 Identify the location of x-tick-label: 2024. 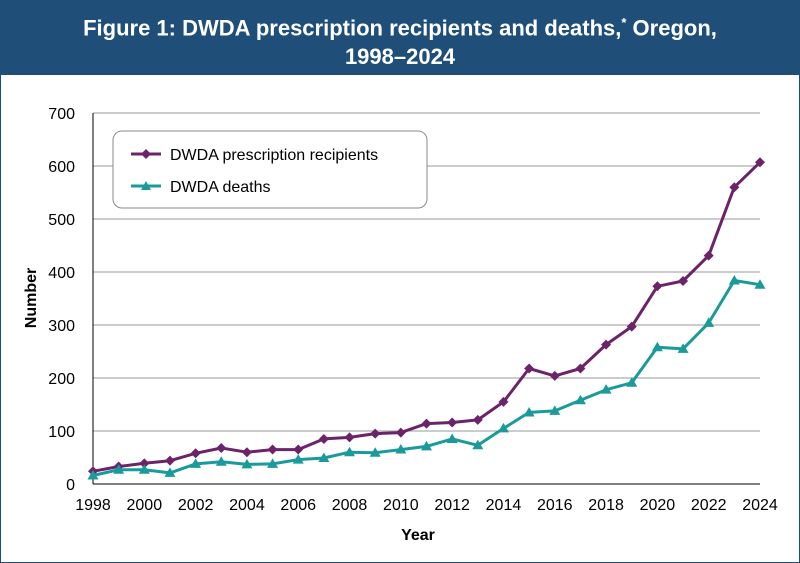
(760, 505).